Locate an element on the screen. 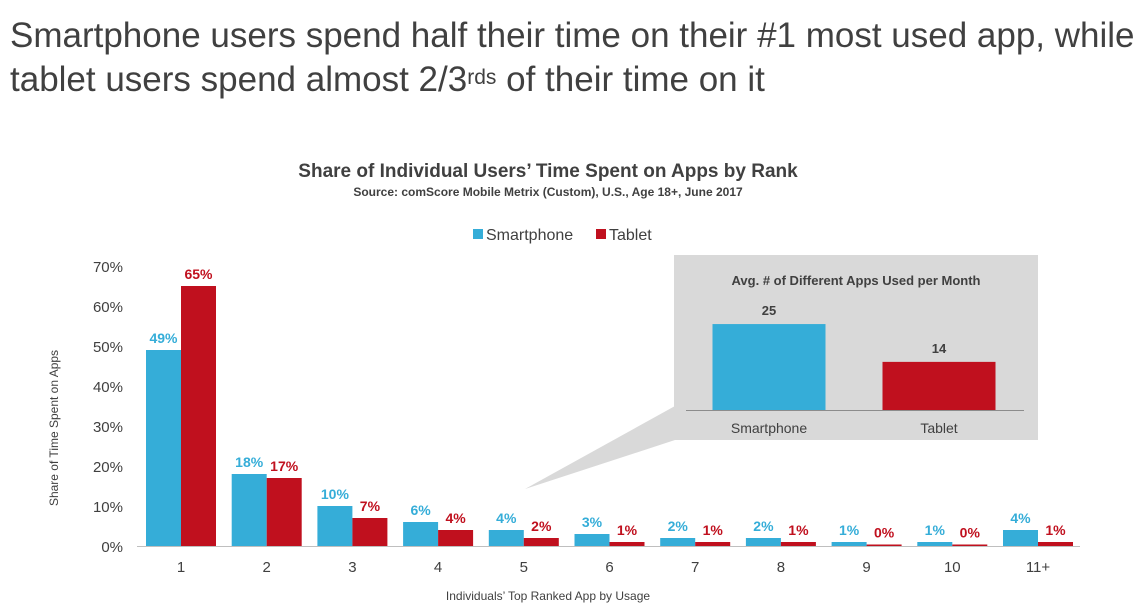 This screenshot has width=1144, height=613. data-label-smartphone-7: 2% is located at coordinates (678, 526).